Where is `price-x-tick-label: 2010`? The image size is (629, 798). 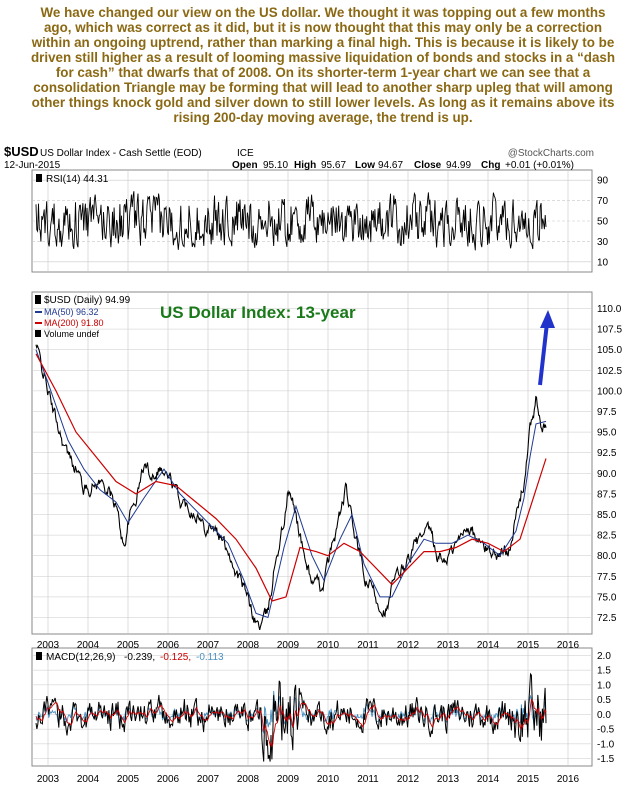
price-x-tick-label: 2010 is located at coordinates (328, 645).